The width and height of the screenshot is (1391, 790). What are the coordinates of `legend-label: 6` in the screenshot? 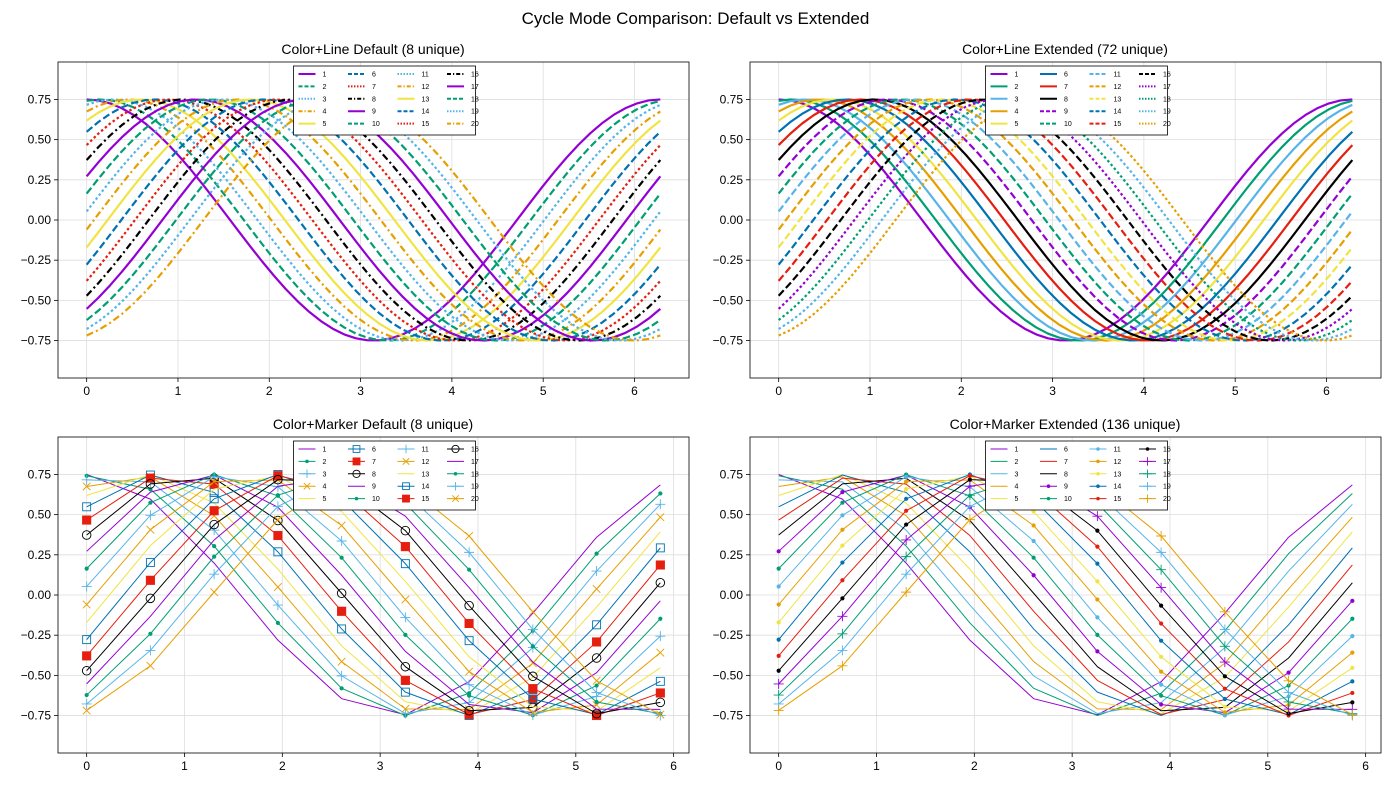 It's located at (374, 450).